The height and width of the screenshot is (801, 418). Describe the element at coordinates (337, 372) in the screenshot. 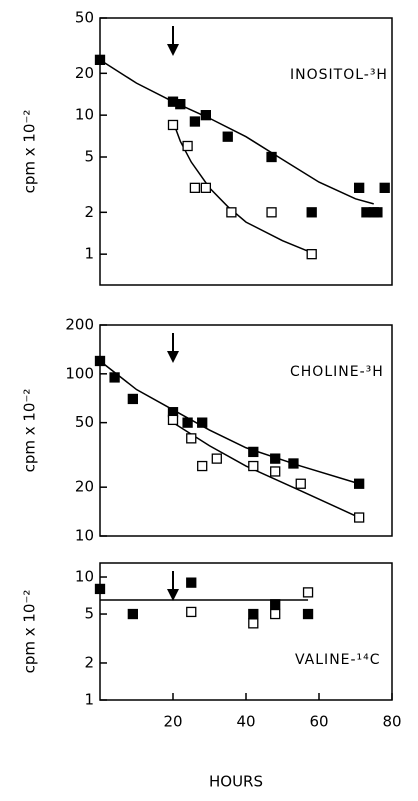

I see `annotation: CHOLINE-³H` at that location.